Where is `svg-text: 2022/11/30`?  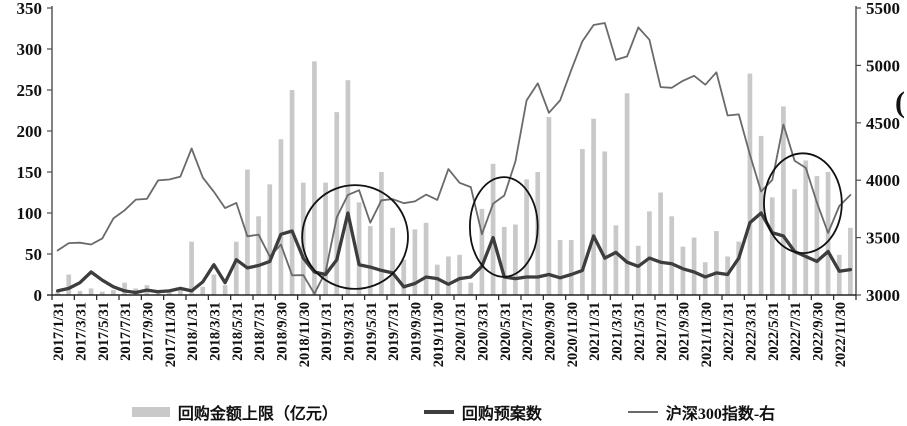 svg-text: 2022/11/30 is located at coordinates (841, 334).